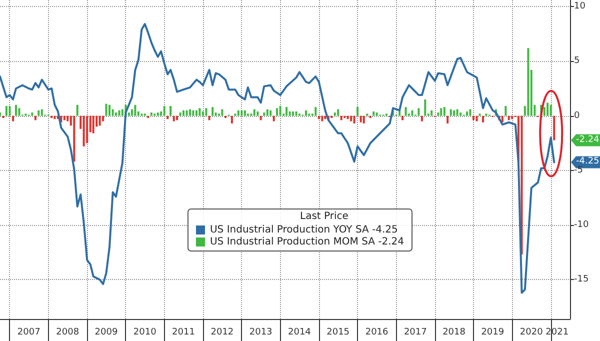 This screenshot has width=600, height=341. I want to click on x-tick-label: 2019, so click(492, 333).